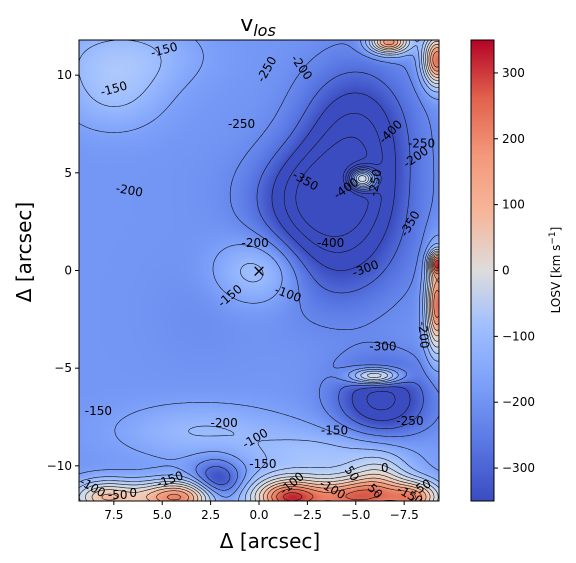 Image resolution: width=576 pixels, height=563 pixels. Describe the element at coordinates (307, 515) in the screenshot. I see `x-tick-label: −2.5` at that location.